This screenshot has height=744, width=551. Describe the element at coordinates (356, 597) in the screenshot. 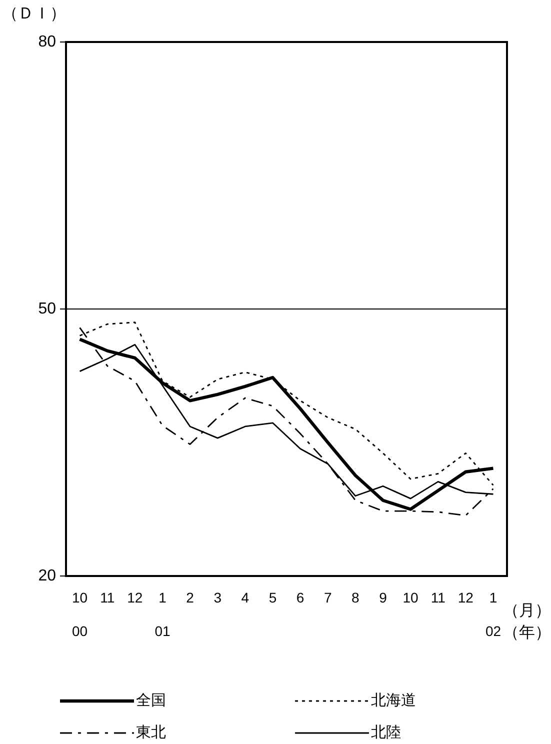

I see `x-tick-label: 8` at that location.